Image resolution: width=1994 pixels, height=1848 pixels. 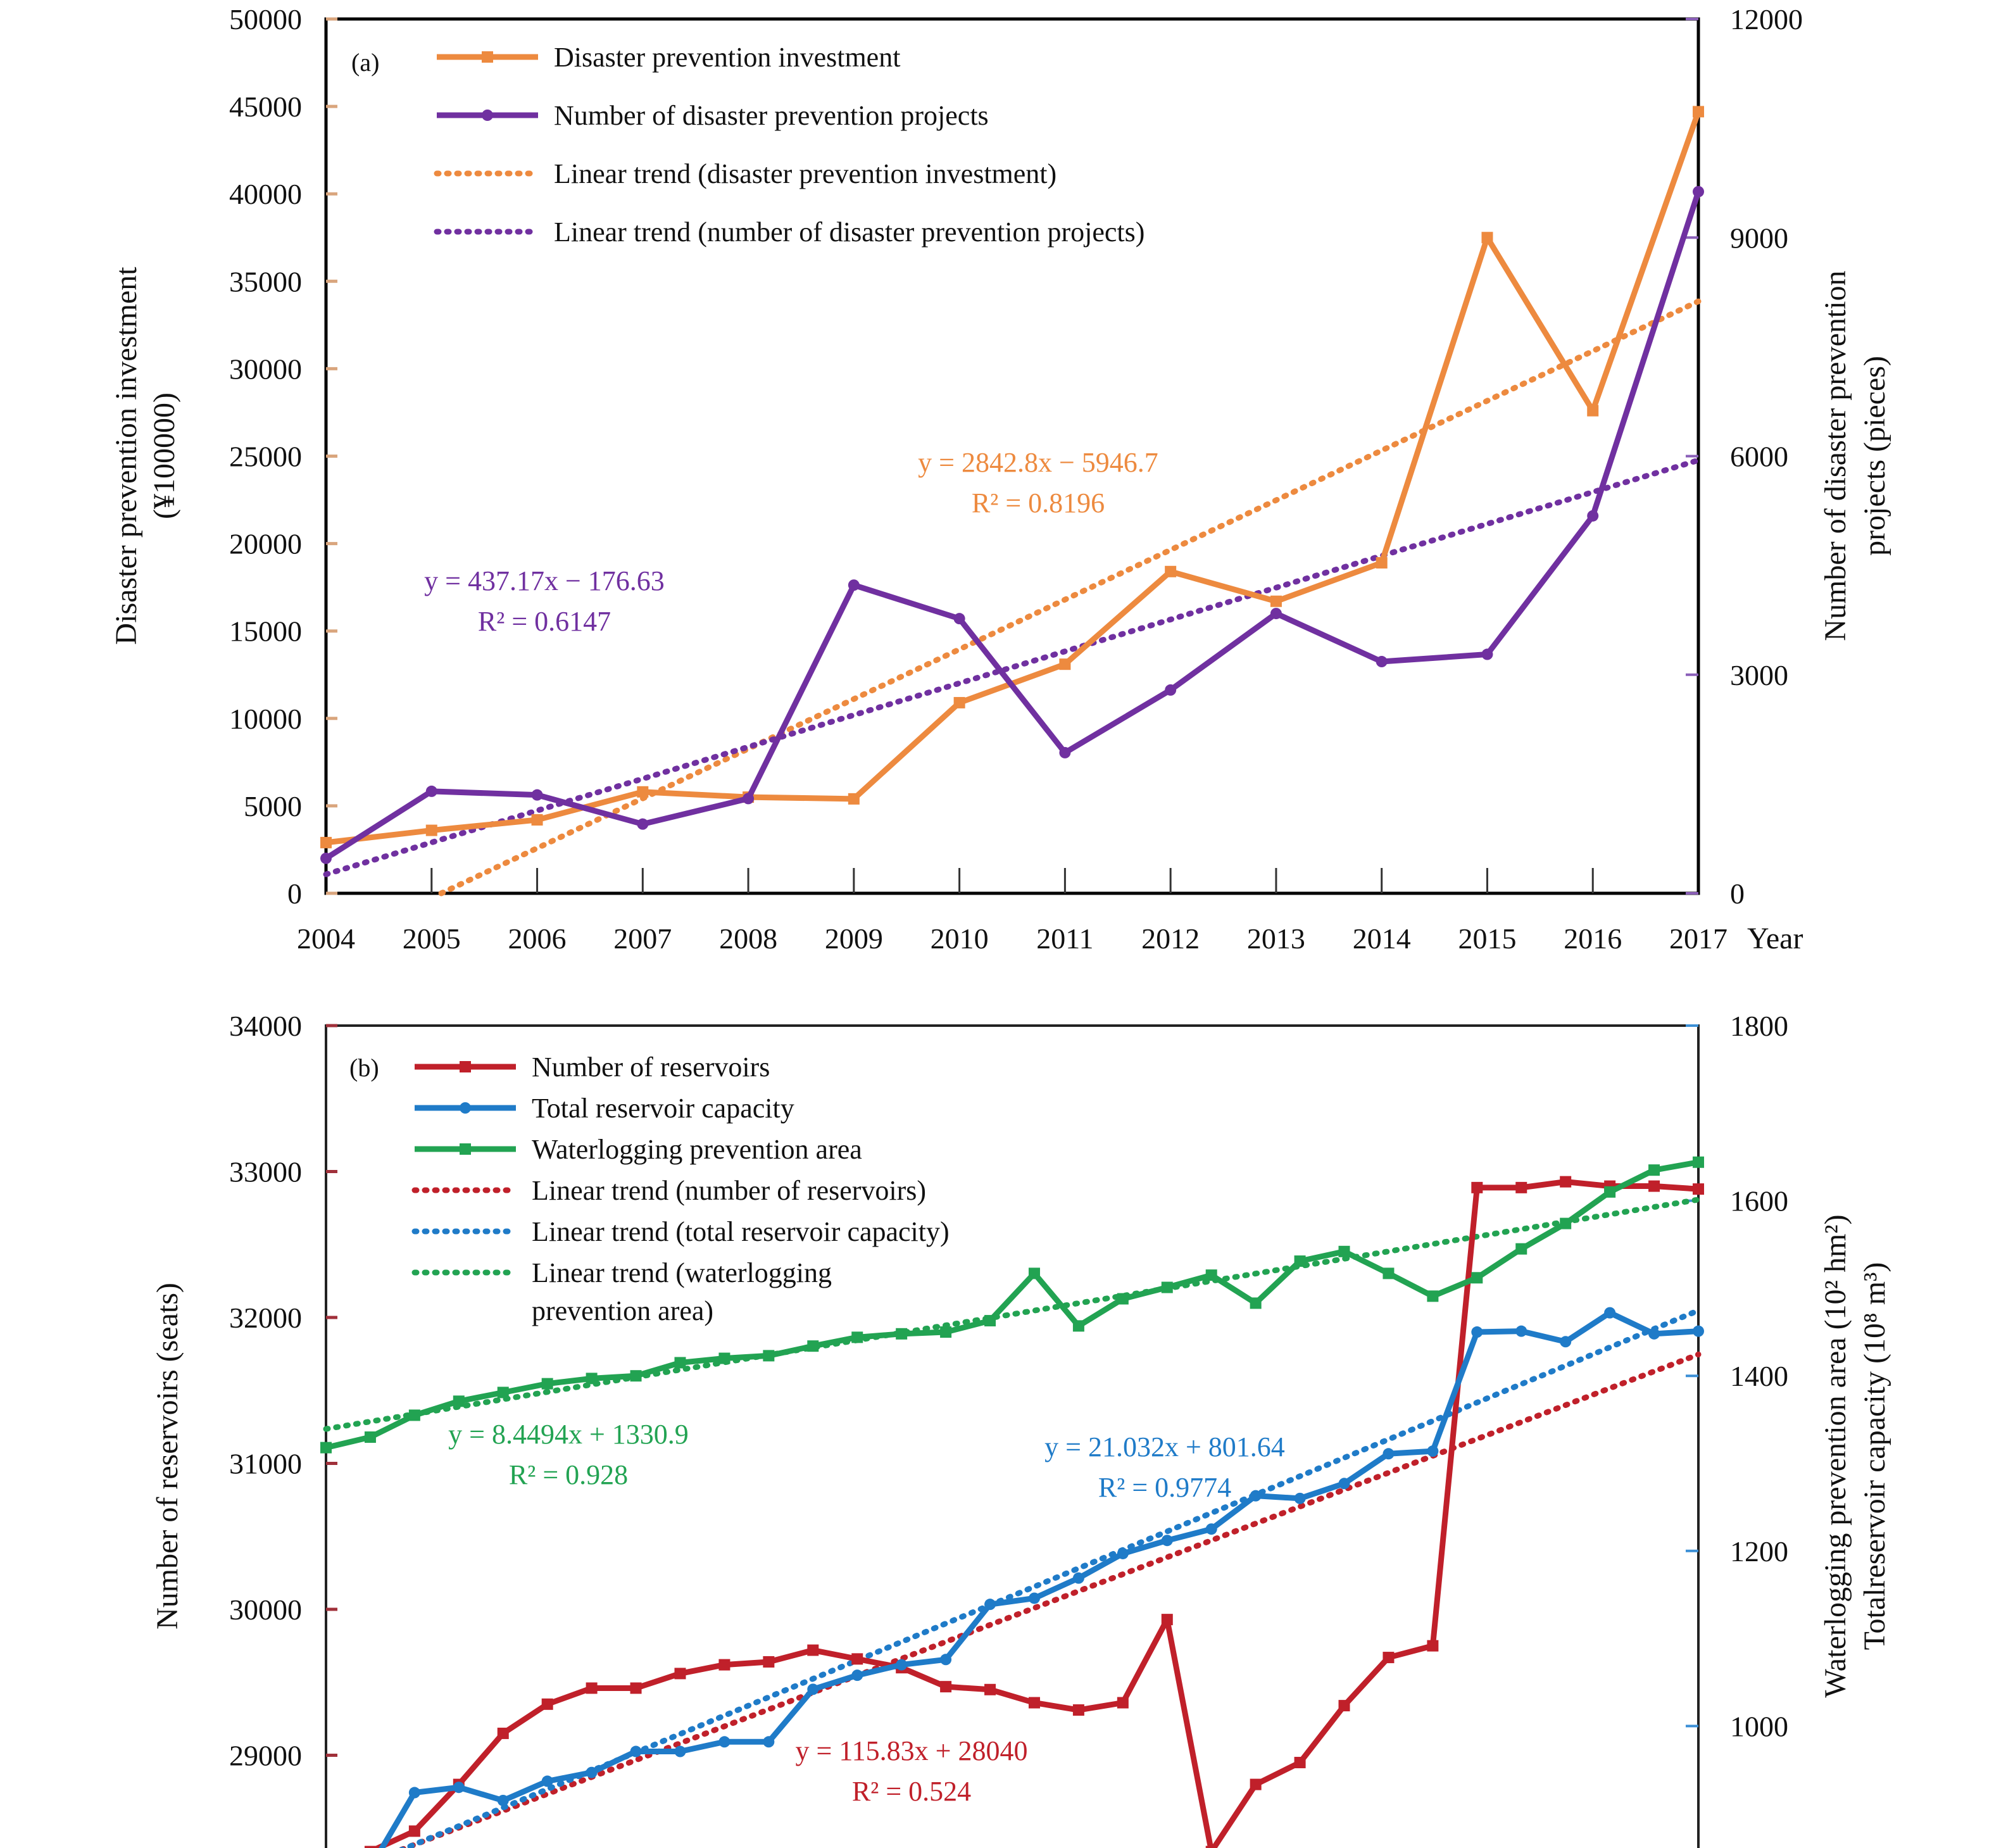 I want to click on y-tick-label: 31000, so click(x=265, y=1464).